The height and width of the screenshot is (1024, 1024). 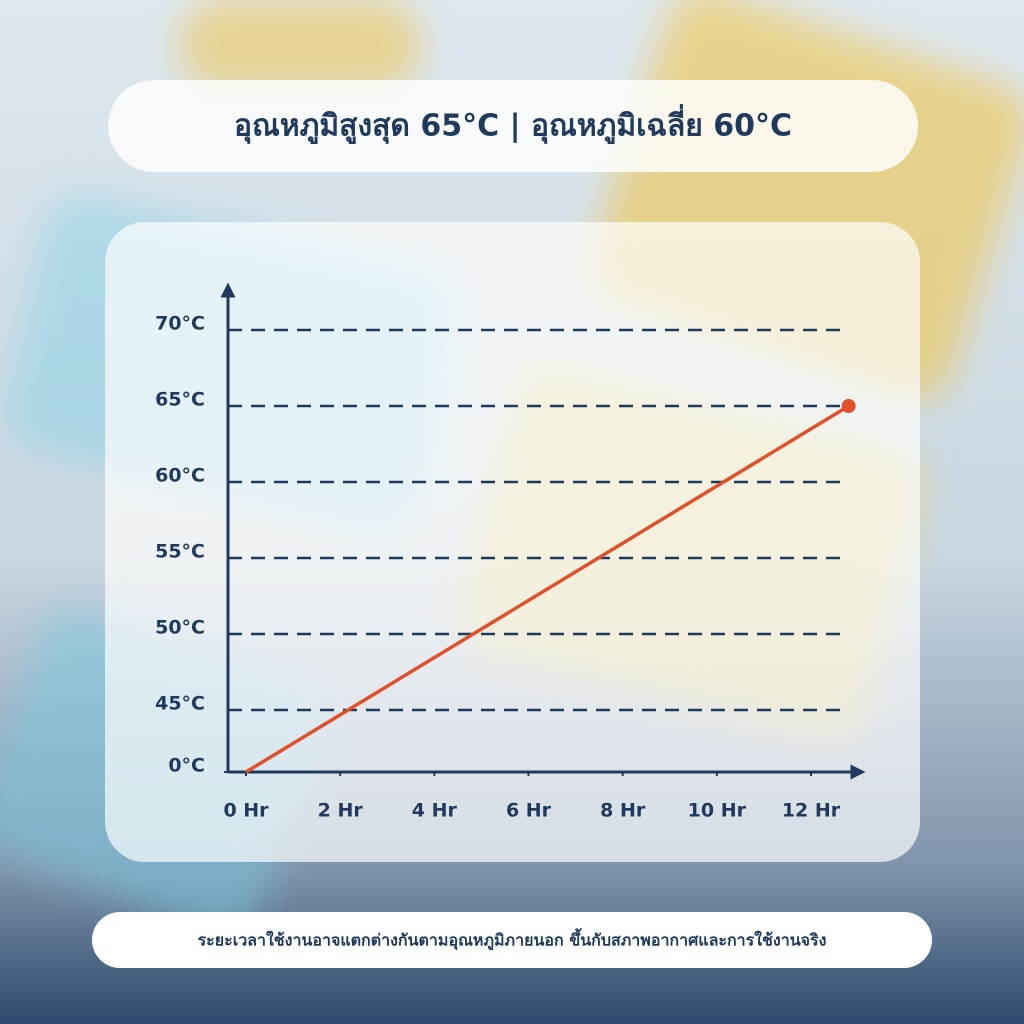 What do you see at coordinates (341, 811) in the screenshot?
I see `x-tick-label: 2 Hr` at bounding box center [341, 811].